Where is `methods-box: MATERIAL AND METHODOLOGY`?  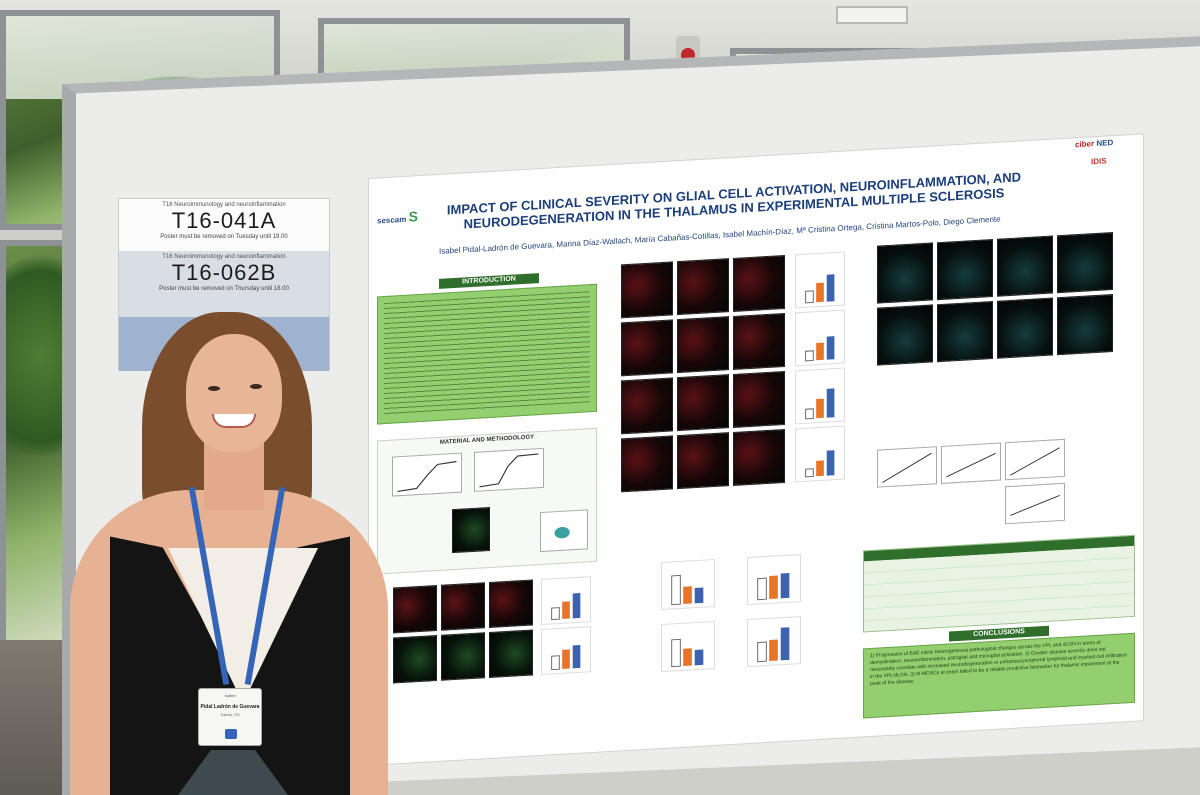
methods-box: MATERIAL AND METHODOLOGY is located at coordinates (487, 501).